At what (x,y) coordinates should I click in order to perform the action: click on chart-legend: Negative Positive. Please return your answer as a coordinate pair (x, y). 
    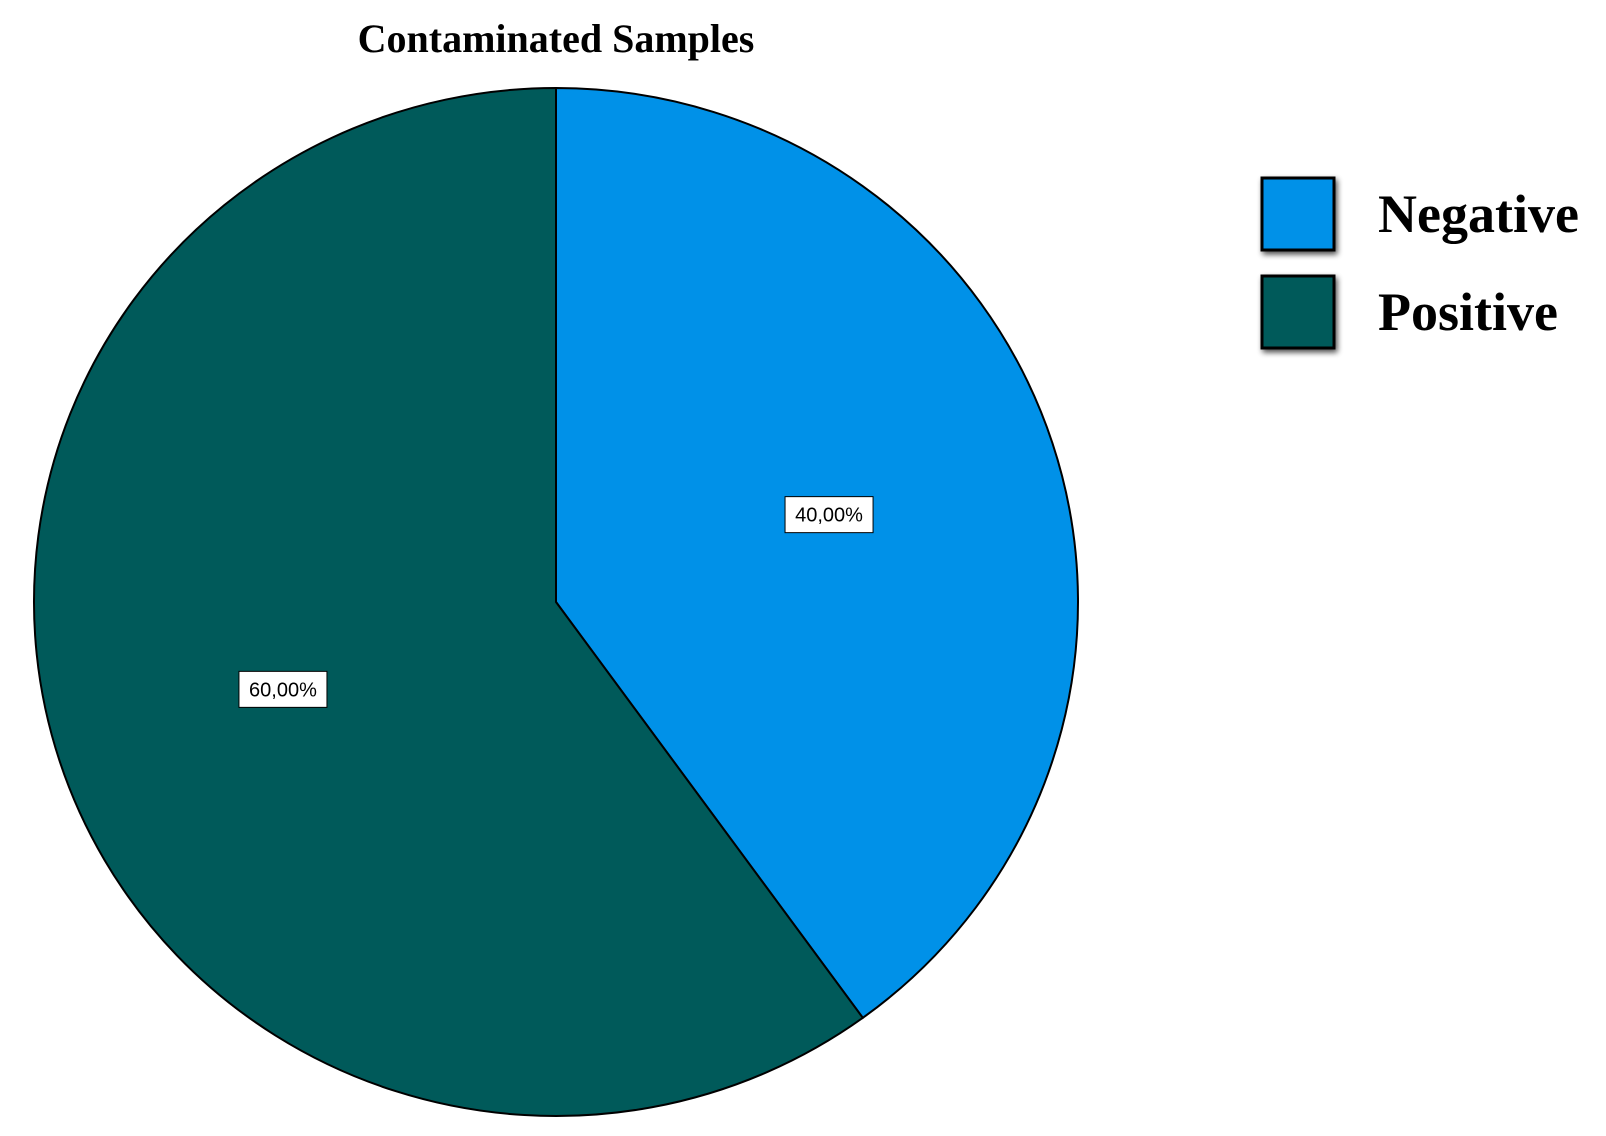
    Looking at the image, I should click on (1419, 263).